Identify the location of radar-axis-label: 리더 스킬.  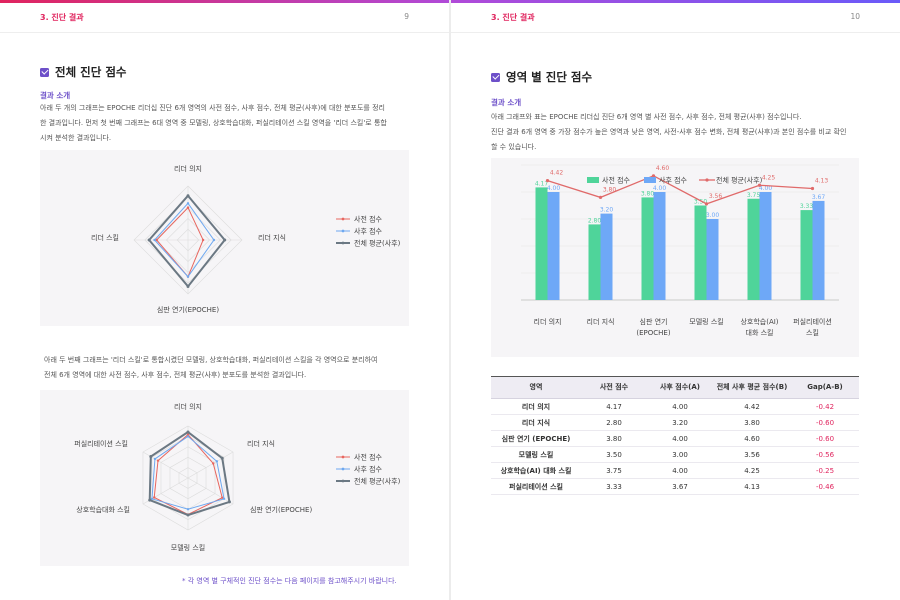
(105, 237).